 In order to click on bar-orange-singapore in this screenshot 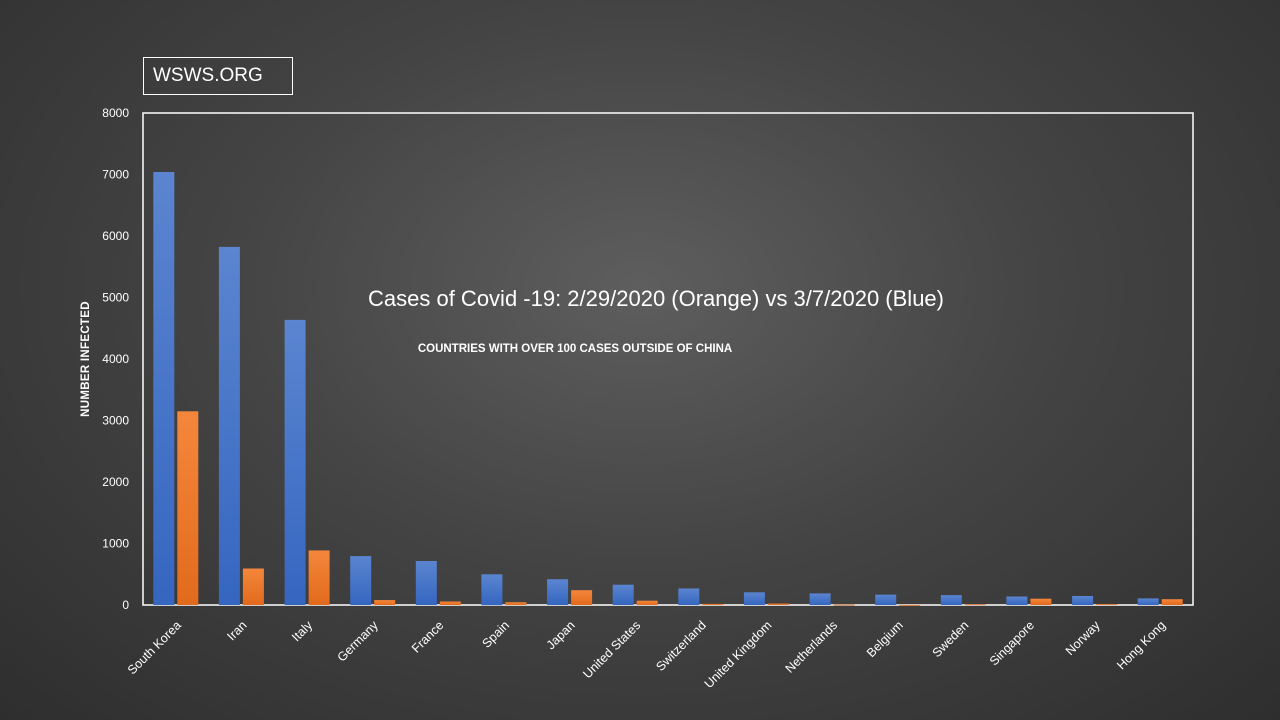, I will do `click(1041, 601)`.